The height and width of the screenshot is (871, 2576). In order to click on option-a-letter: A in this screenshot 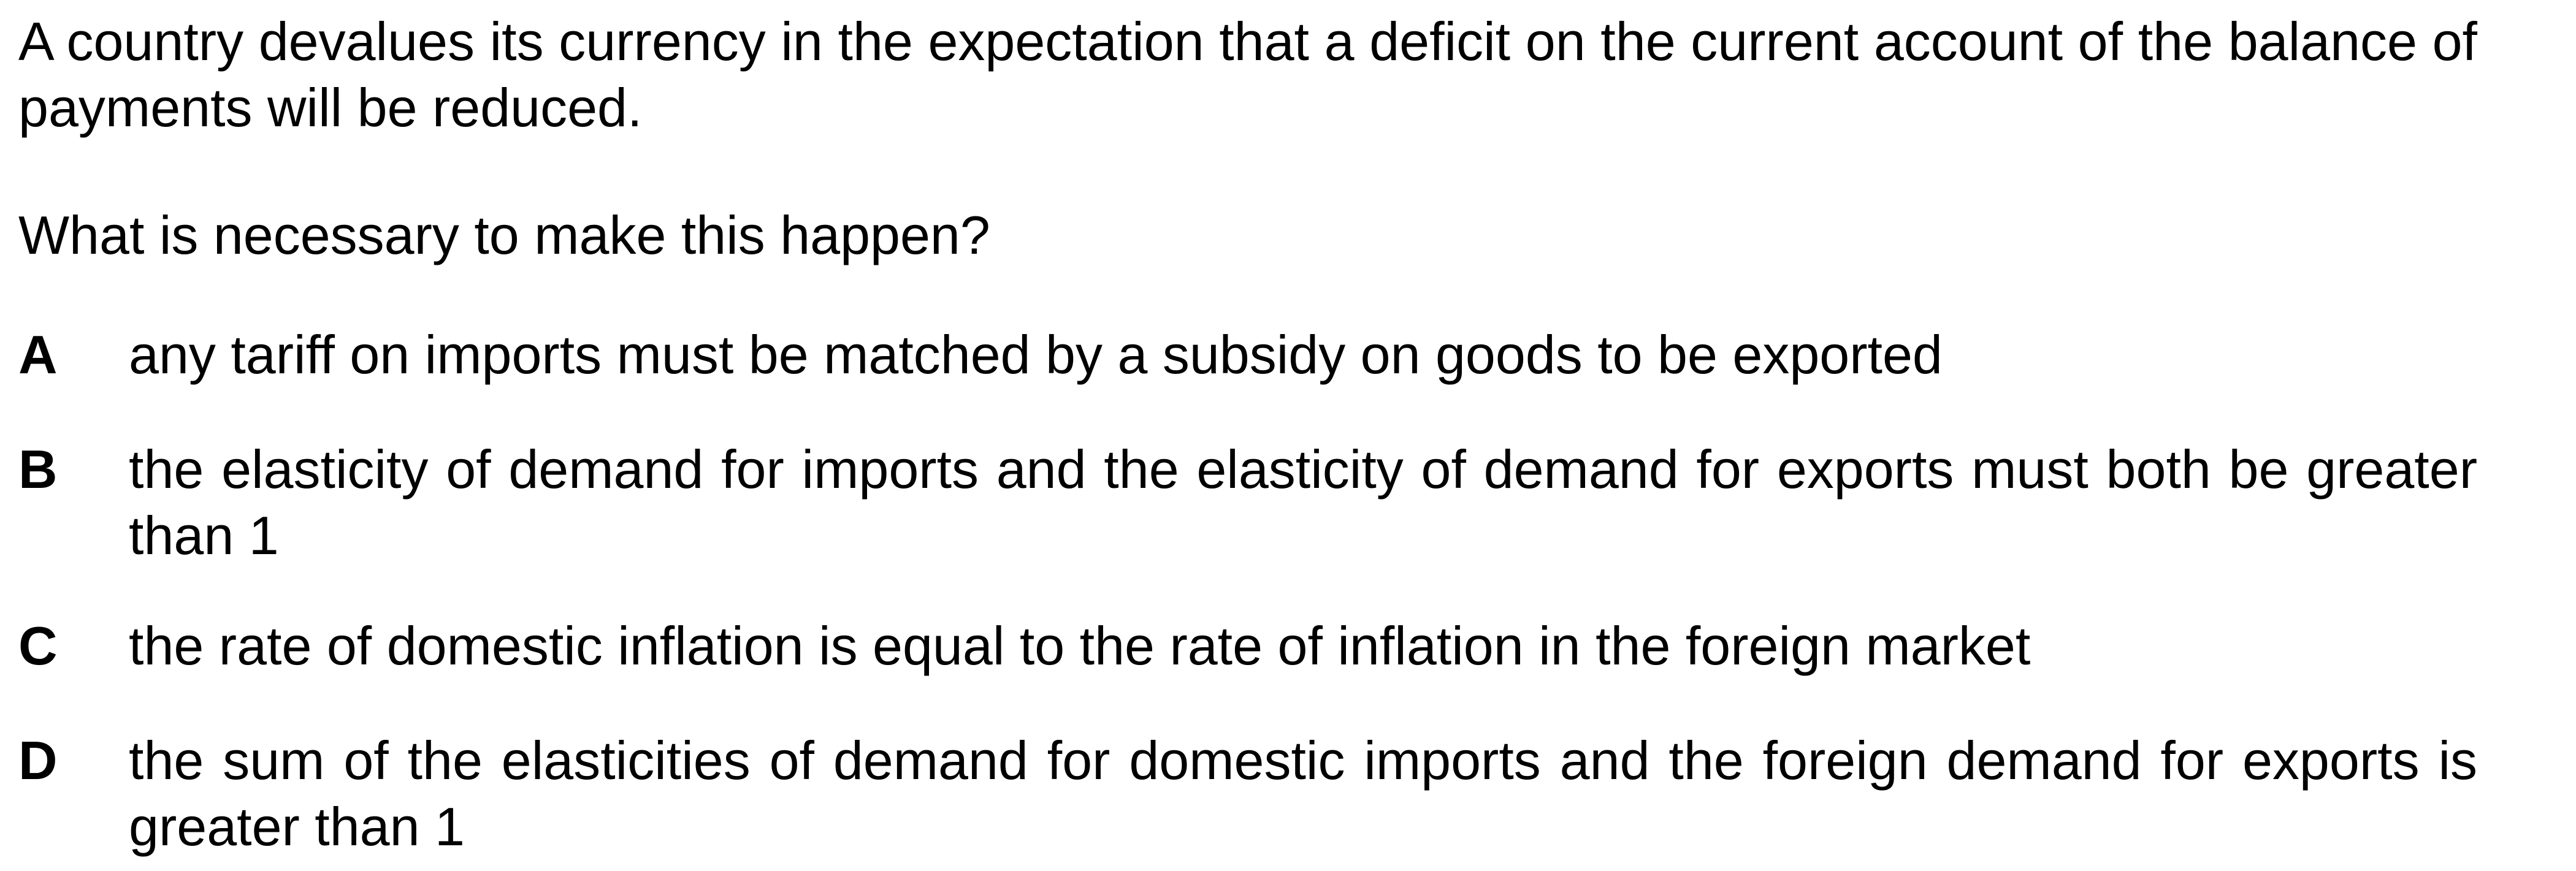, I will do `click(38, 354)`.